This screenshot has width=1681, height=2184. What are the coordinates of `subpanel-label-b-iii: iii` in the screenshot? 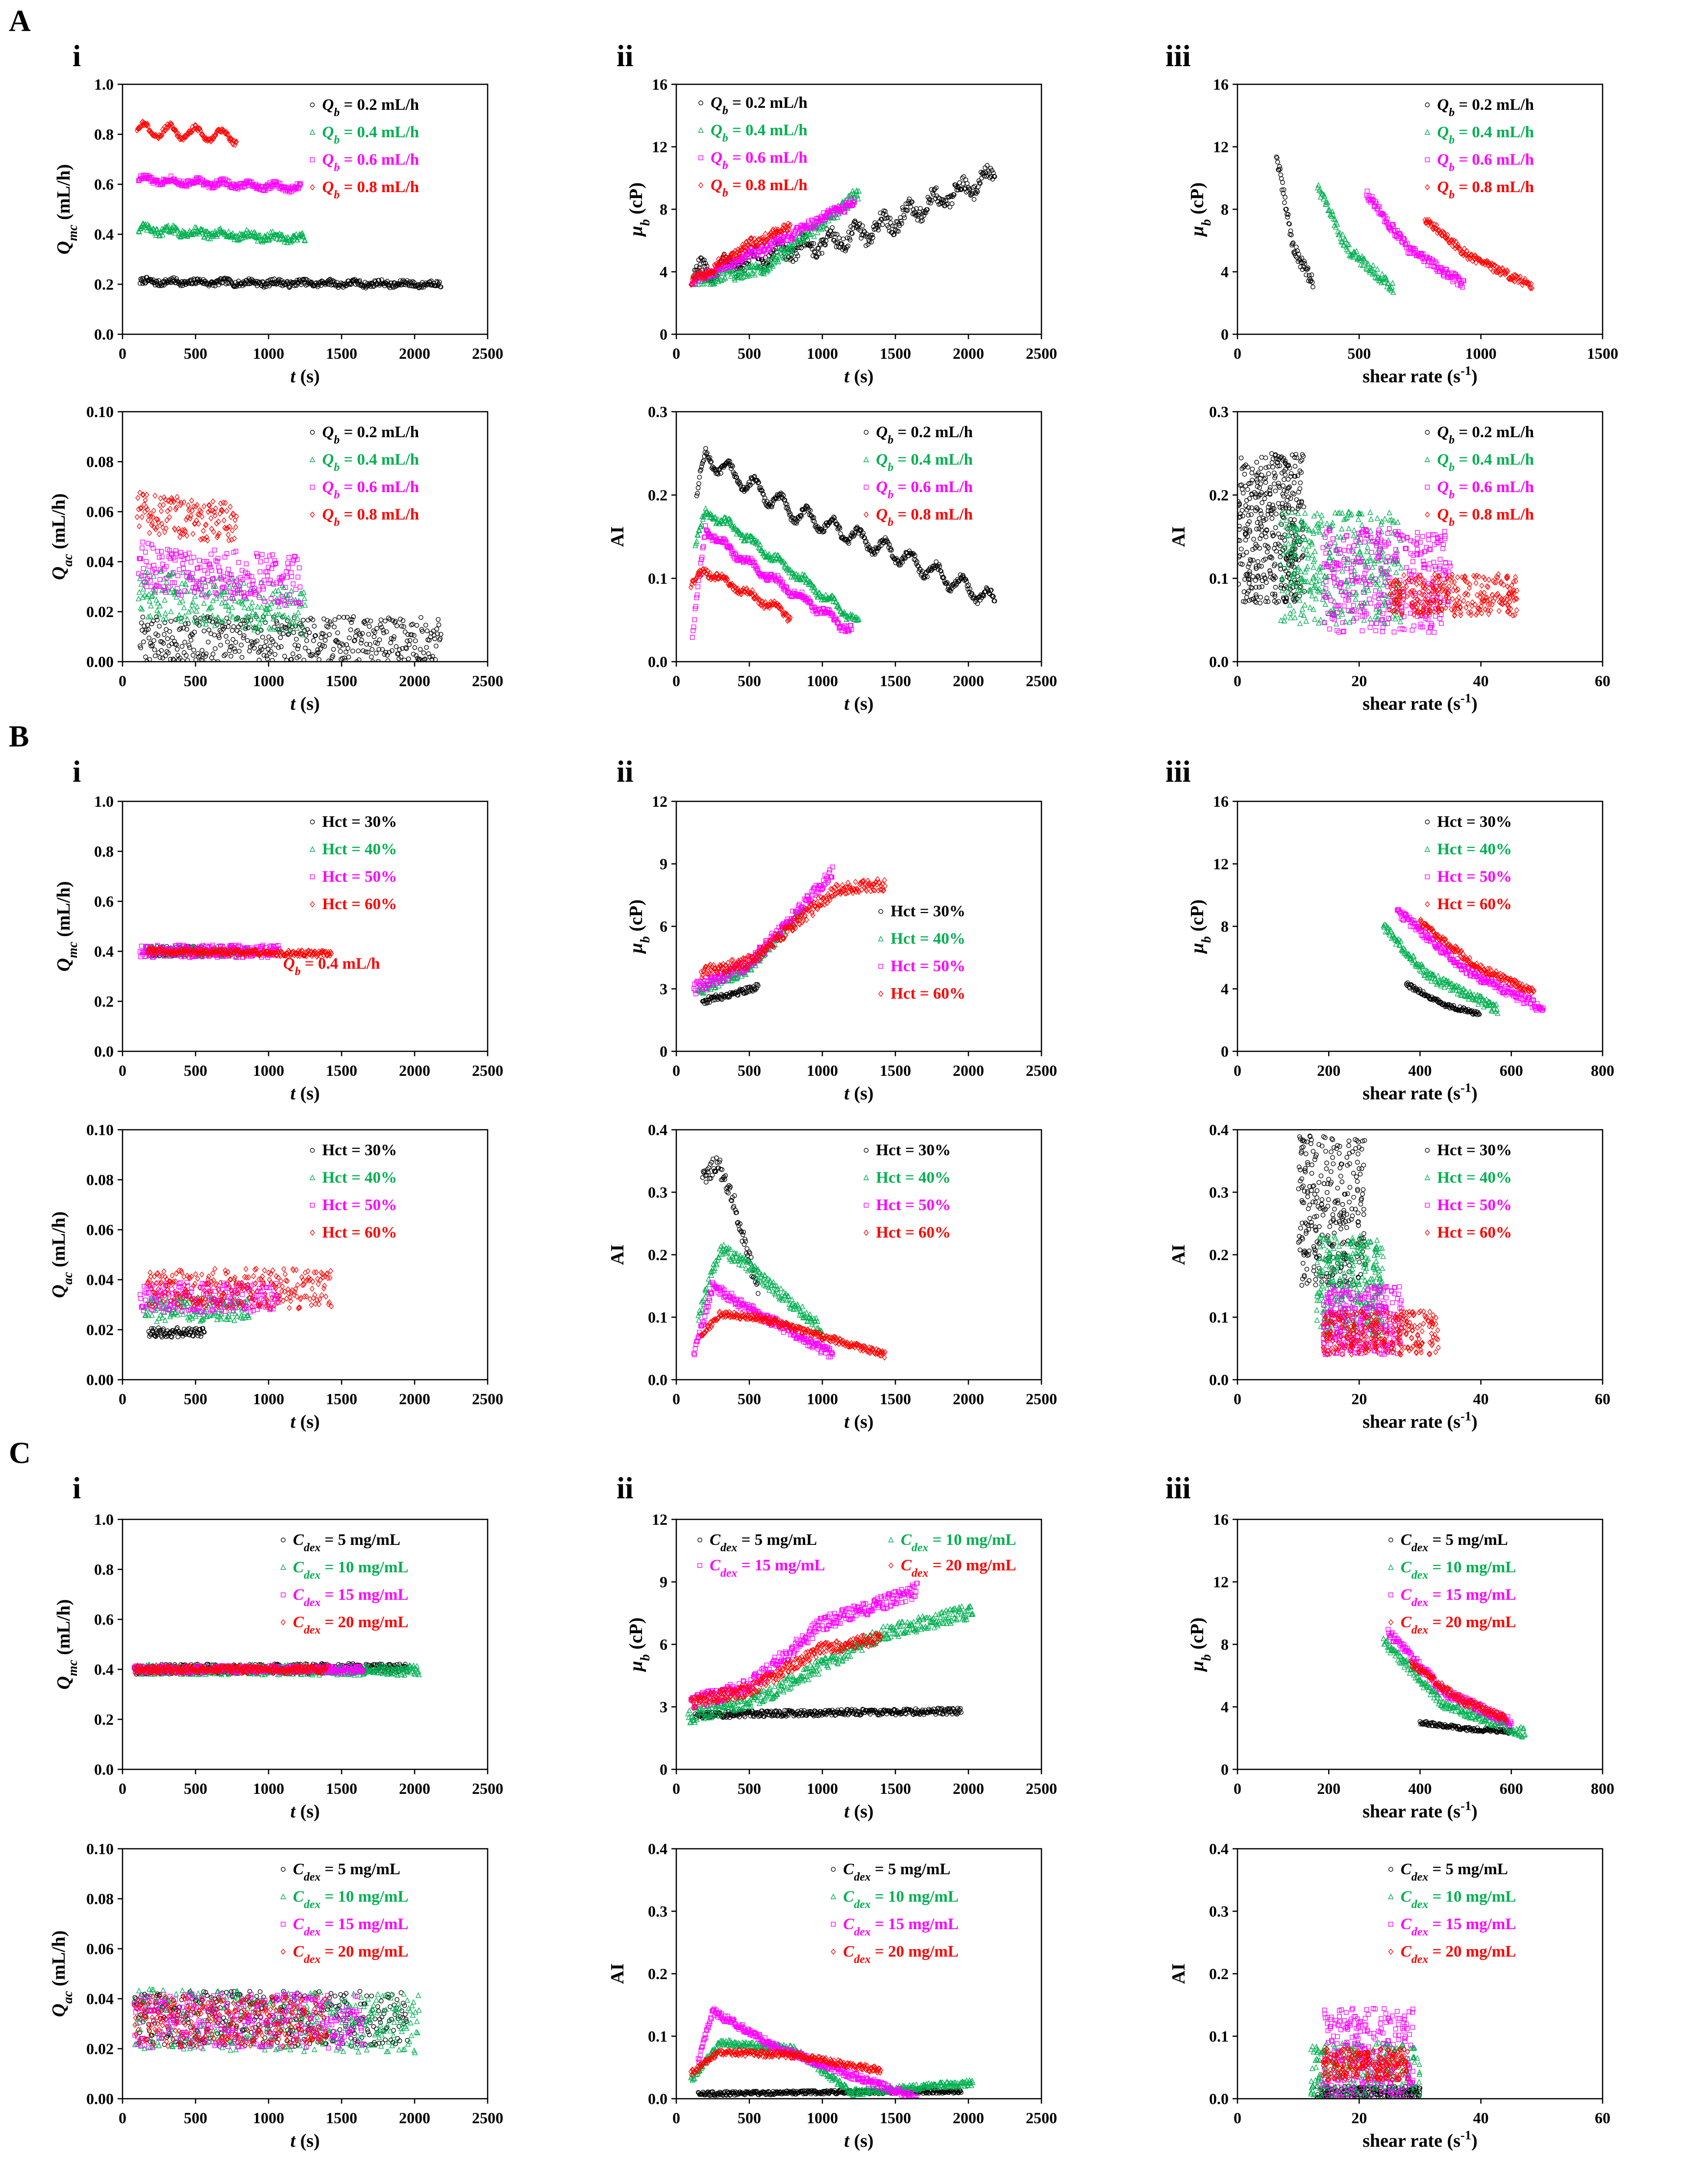 It's located at (1178, 772).